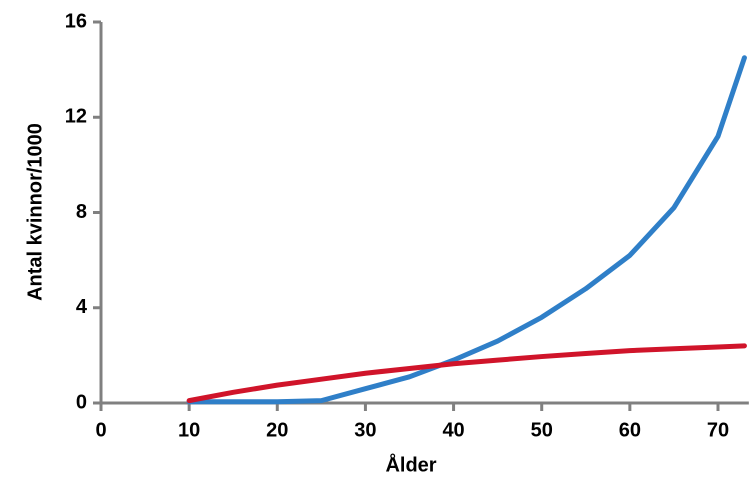 This screenshot has width=752, height=500. What do you see at coordinates (35, 212) in the screenshot?
I see `y-axis-label: Antal kvinnor/1000` at bounding box center [35, 212].